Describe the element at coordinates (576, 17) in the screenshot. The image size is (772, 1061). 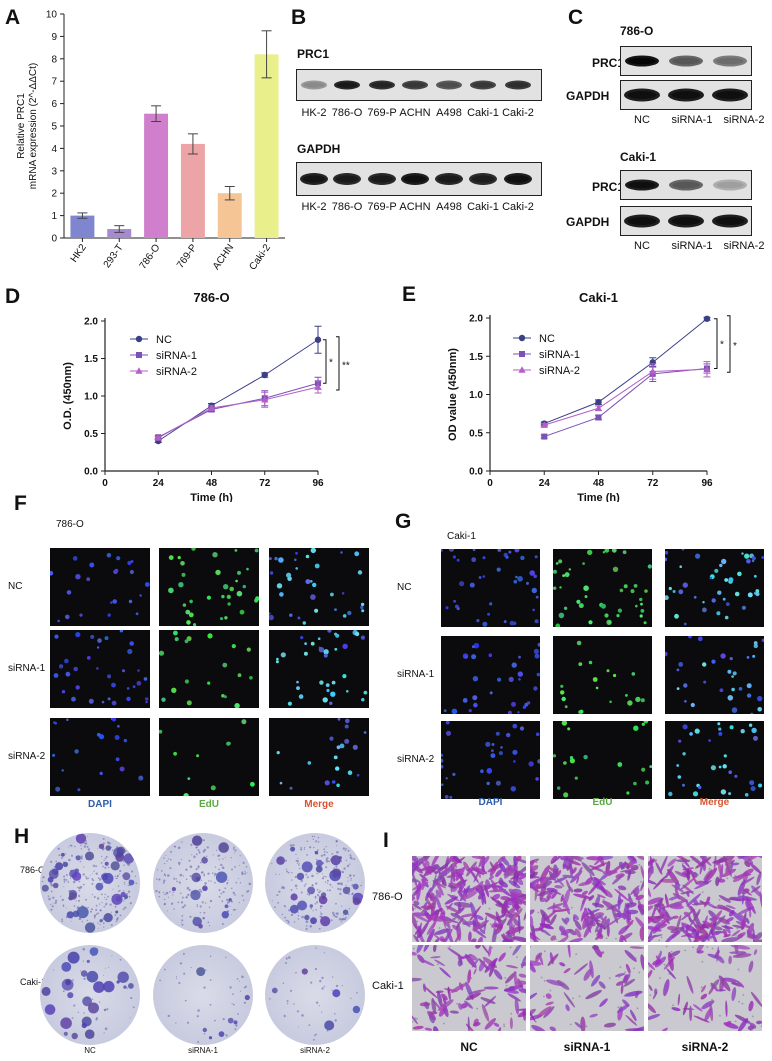
I see `panel-letter-c: C` at that location.